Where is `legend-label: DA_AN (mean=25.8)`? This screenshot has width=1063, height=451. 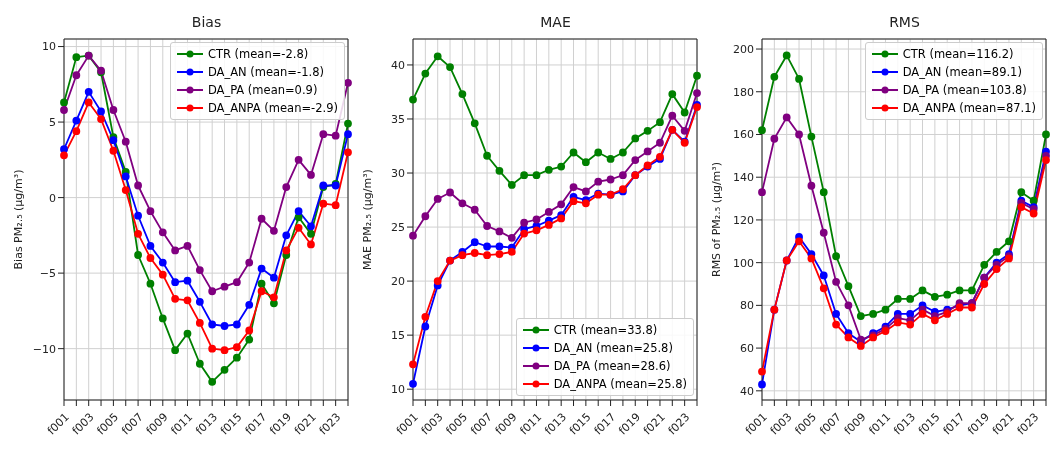
legend-label: DA_AN (mean=25.8) is located at coordinates (613, 348).